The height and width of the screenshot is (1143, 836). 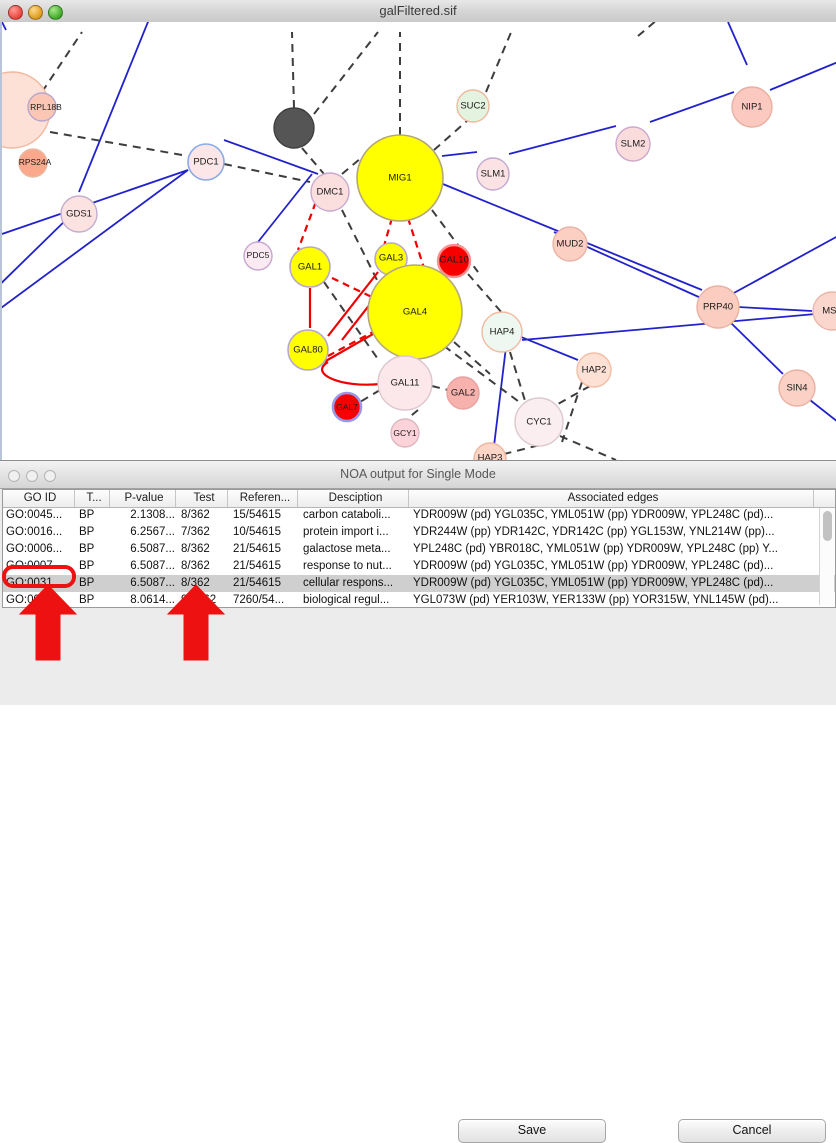 I want to click on node-label-MIG1: MIG1, so click(x=399, y=178).